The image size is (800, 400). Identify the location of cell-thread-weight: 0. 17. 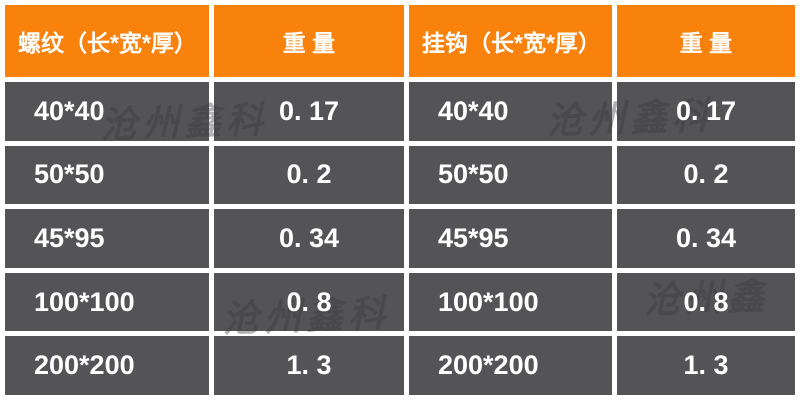
(309, 111).